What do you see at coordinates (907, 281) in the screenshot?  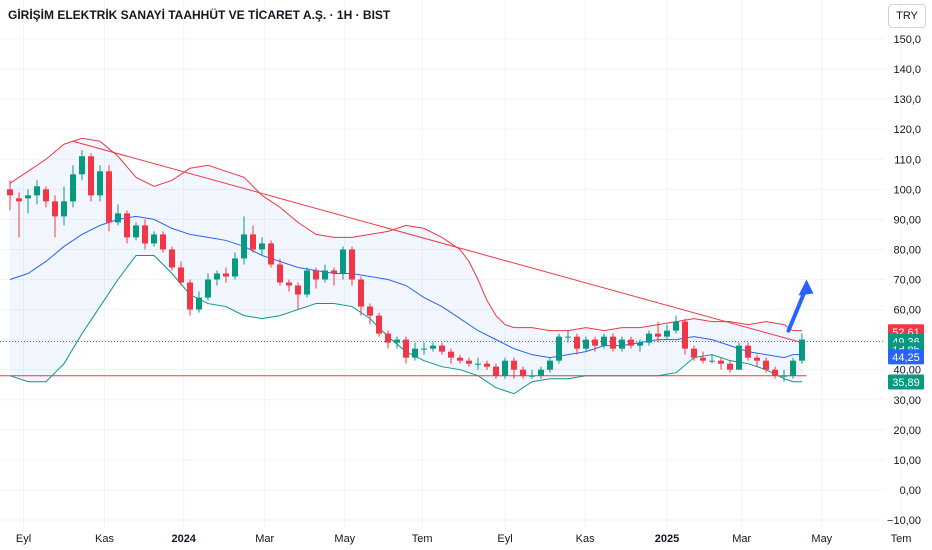 I see `y-tick-label: 70,00` at bounding box center [907, 281].